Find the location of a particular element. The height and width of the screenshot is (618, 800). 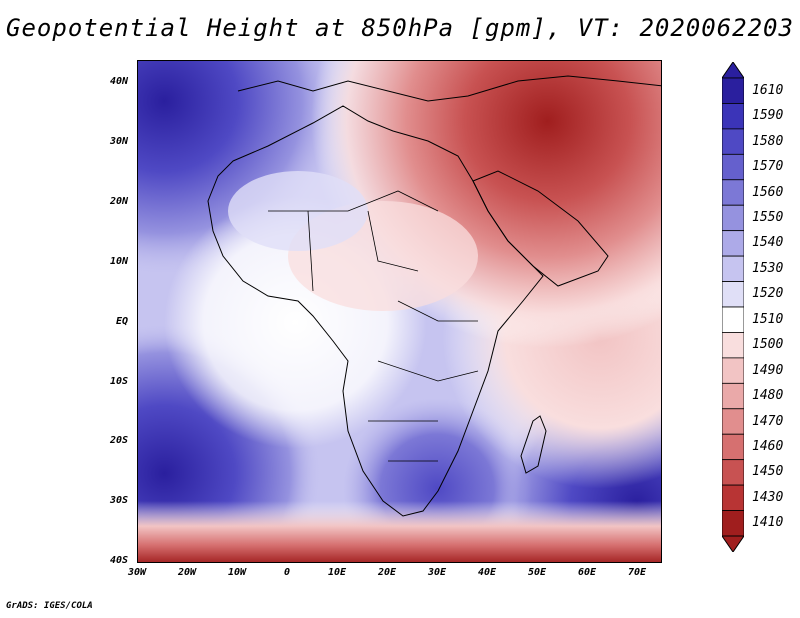

lat-label-eq: EQ is located at coordinates (121, 321).